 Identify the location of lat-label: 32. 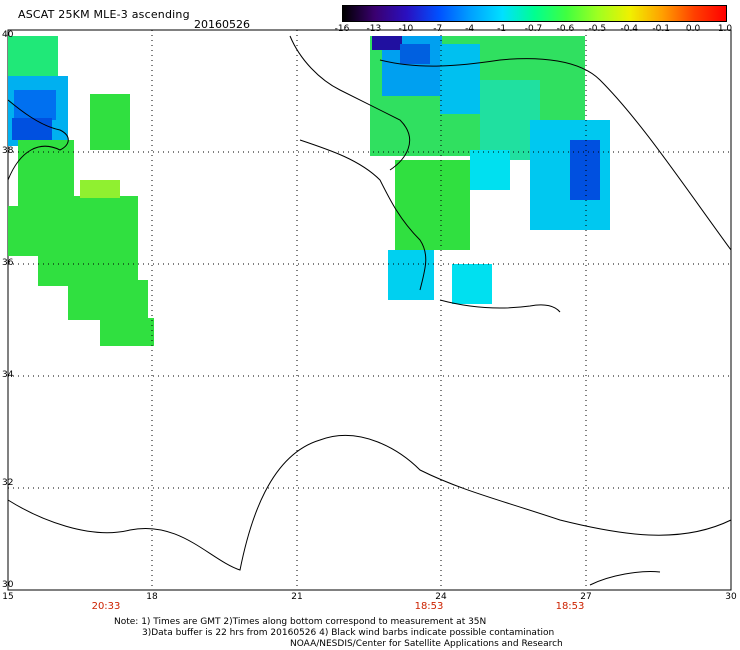
(8, 483).